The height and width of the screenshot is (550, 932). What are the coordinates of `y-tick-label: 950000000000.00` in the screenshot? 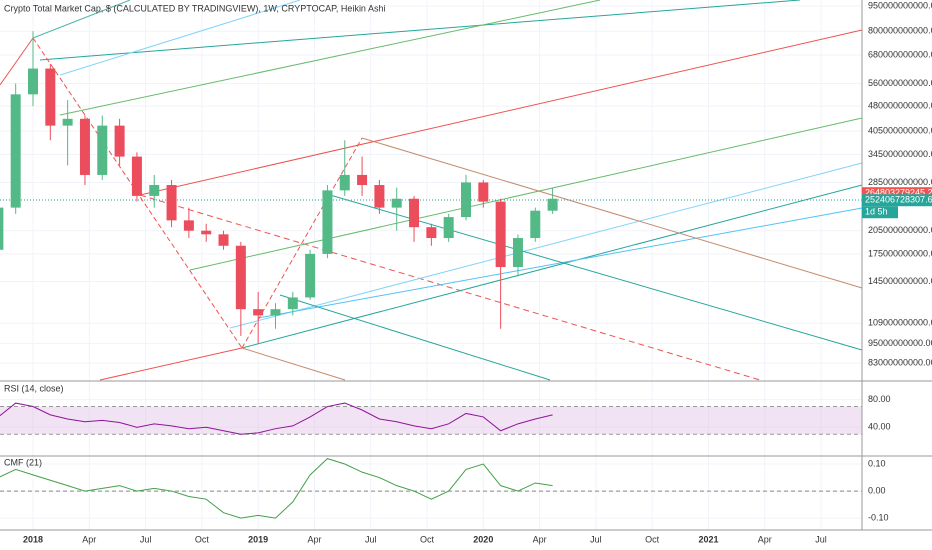 It's located at (900, 5).